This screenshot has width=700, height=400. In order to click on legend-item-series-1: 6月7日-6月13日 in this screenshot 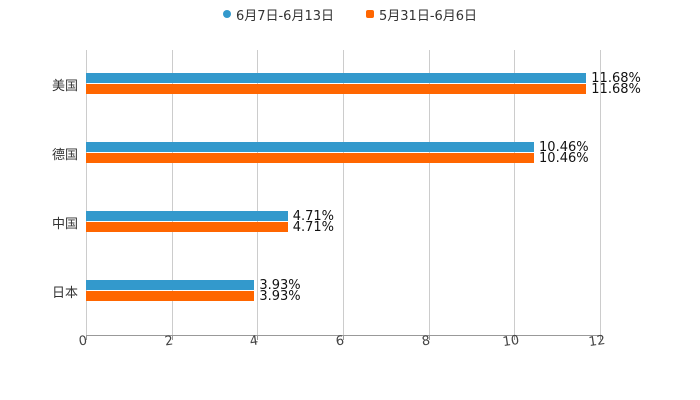, I will do `click(278, 14)`.